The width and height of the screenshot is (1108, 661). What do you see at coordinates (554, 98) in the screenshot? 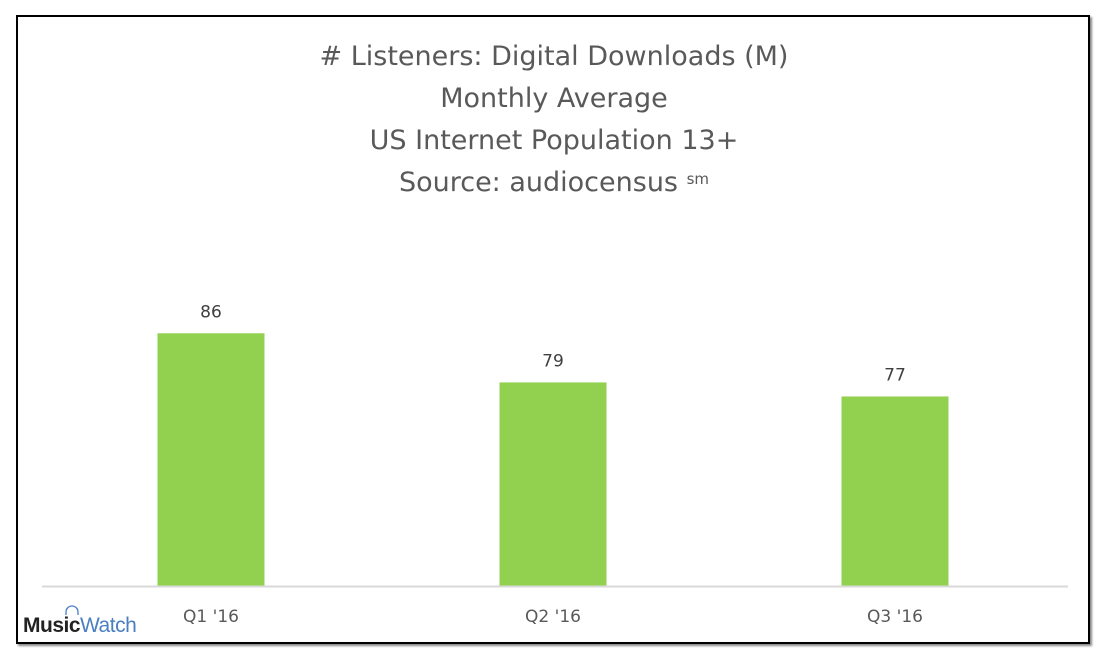
I see `title-line-2: Monthly Average` at bounding box center [554, 98].